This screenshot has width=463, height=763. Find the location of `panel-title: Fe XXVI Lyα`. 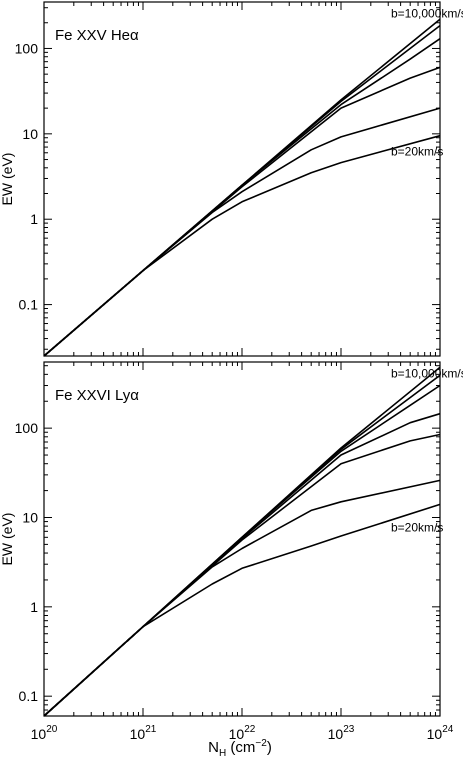

panel-title: Fe XXVI Lyα is located at coordinates (97, 395).